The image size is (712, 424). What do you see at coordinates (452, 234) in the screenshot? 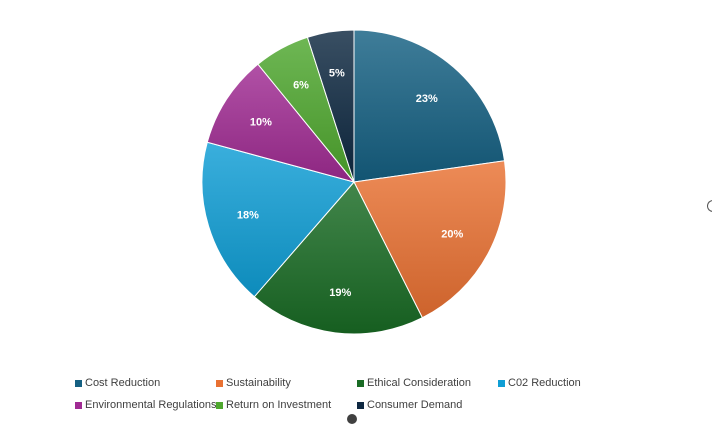
I see `data-label-sustainability: 20%` at bounding box center [452, 234].